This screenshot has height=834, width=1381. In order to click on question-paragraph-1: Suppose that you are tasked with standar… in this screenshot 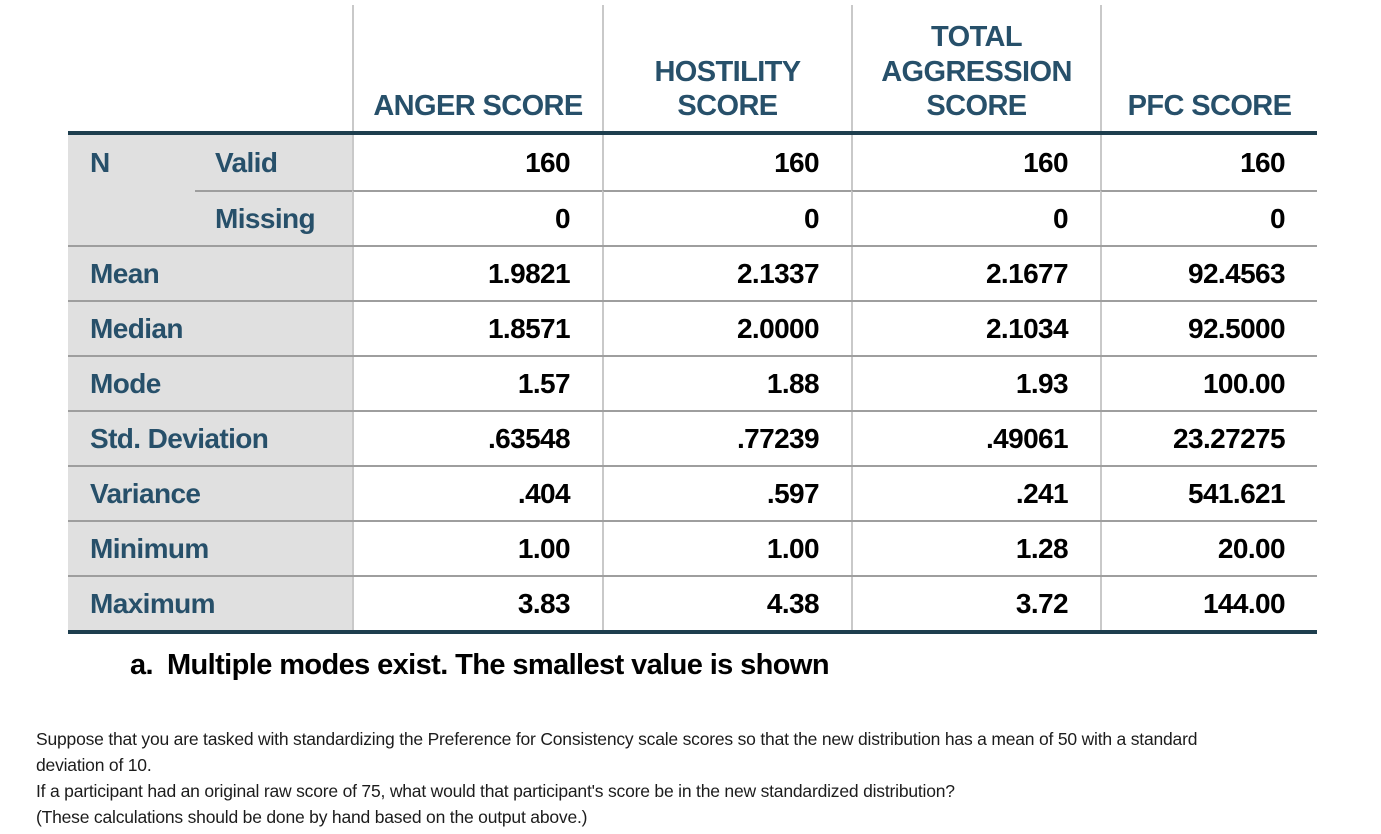, I will do `click(617, 752)`.